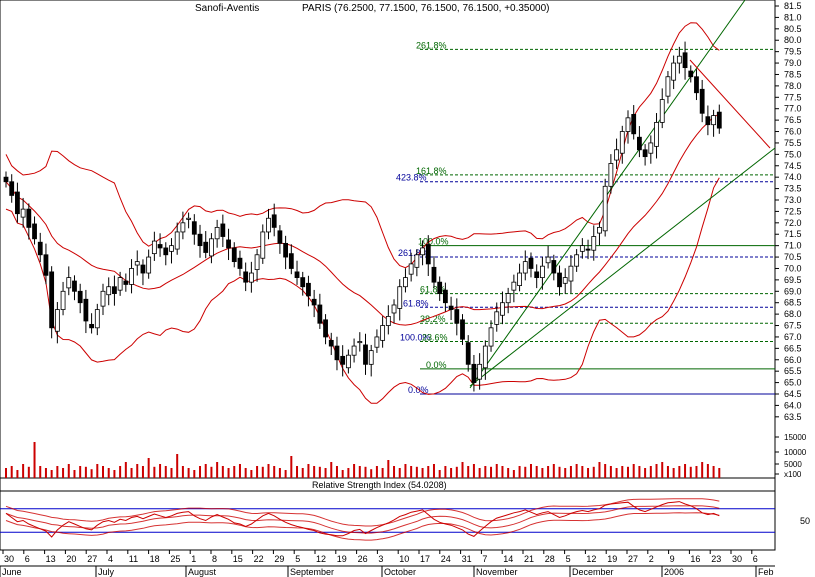 This screenshot has width=815, height=577. I want to click on price-tick-label: 64.5, so click(793, 394).